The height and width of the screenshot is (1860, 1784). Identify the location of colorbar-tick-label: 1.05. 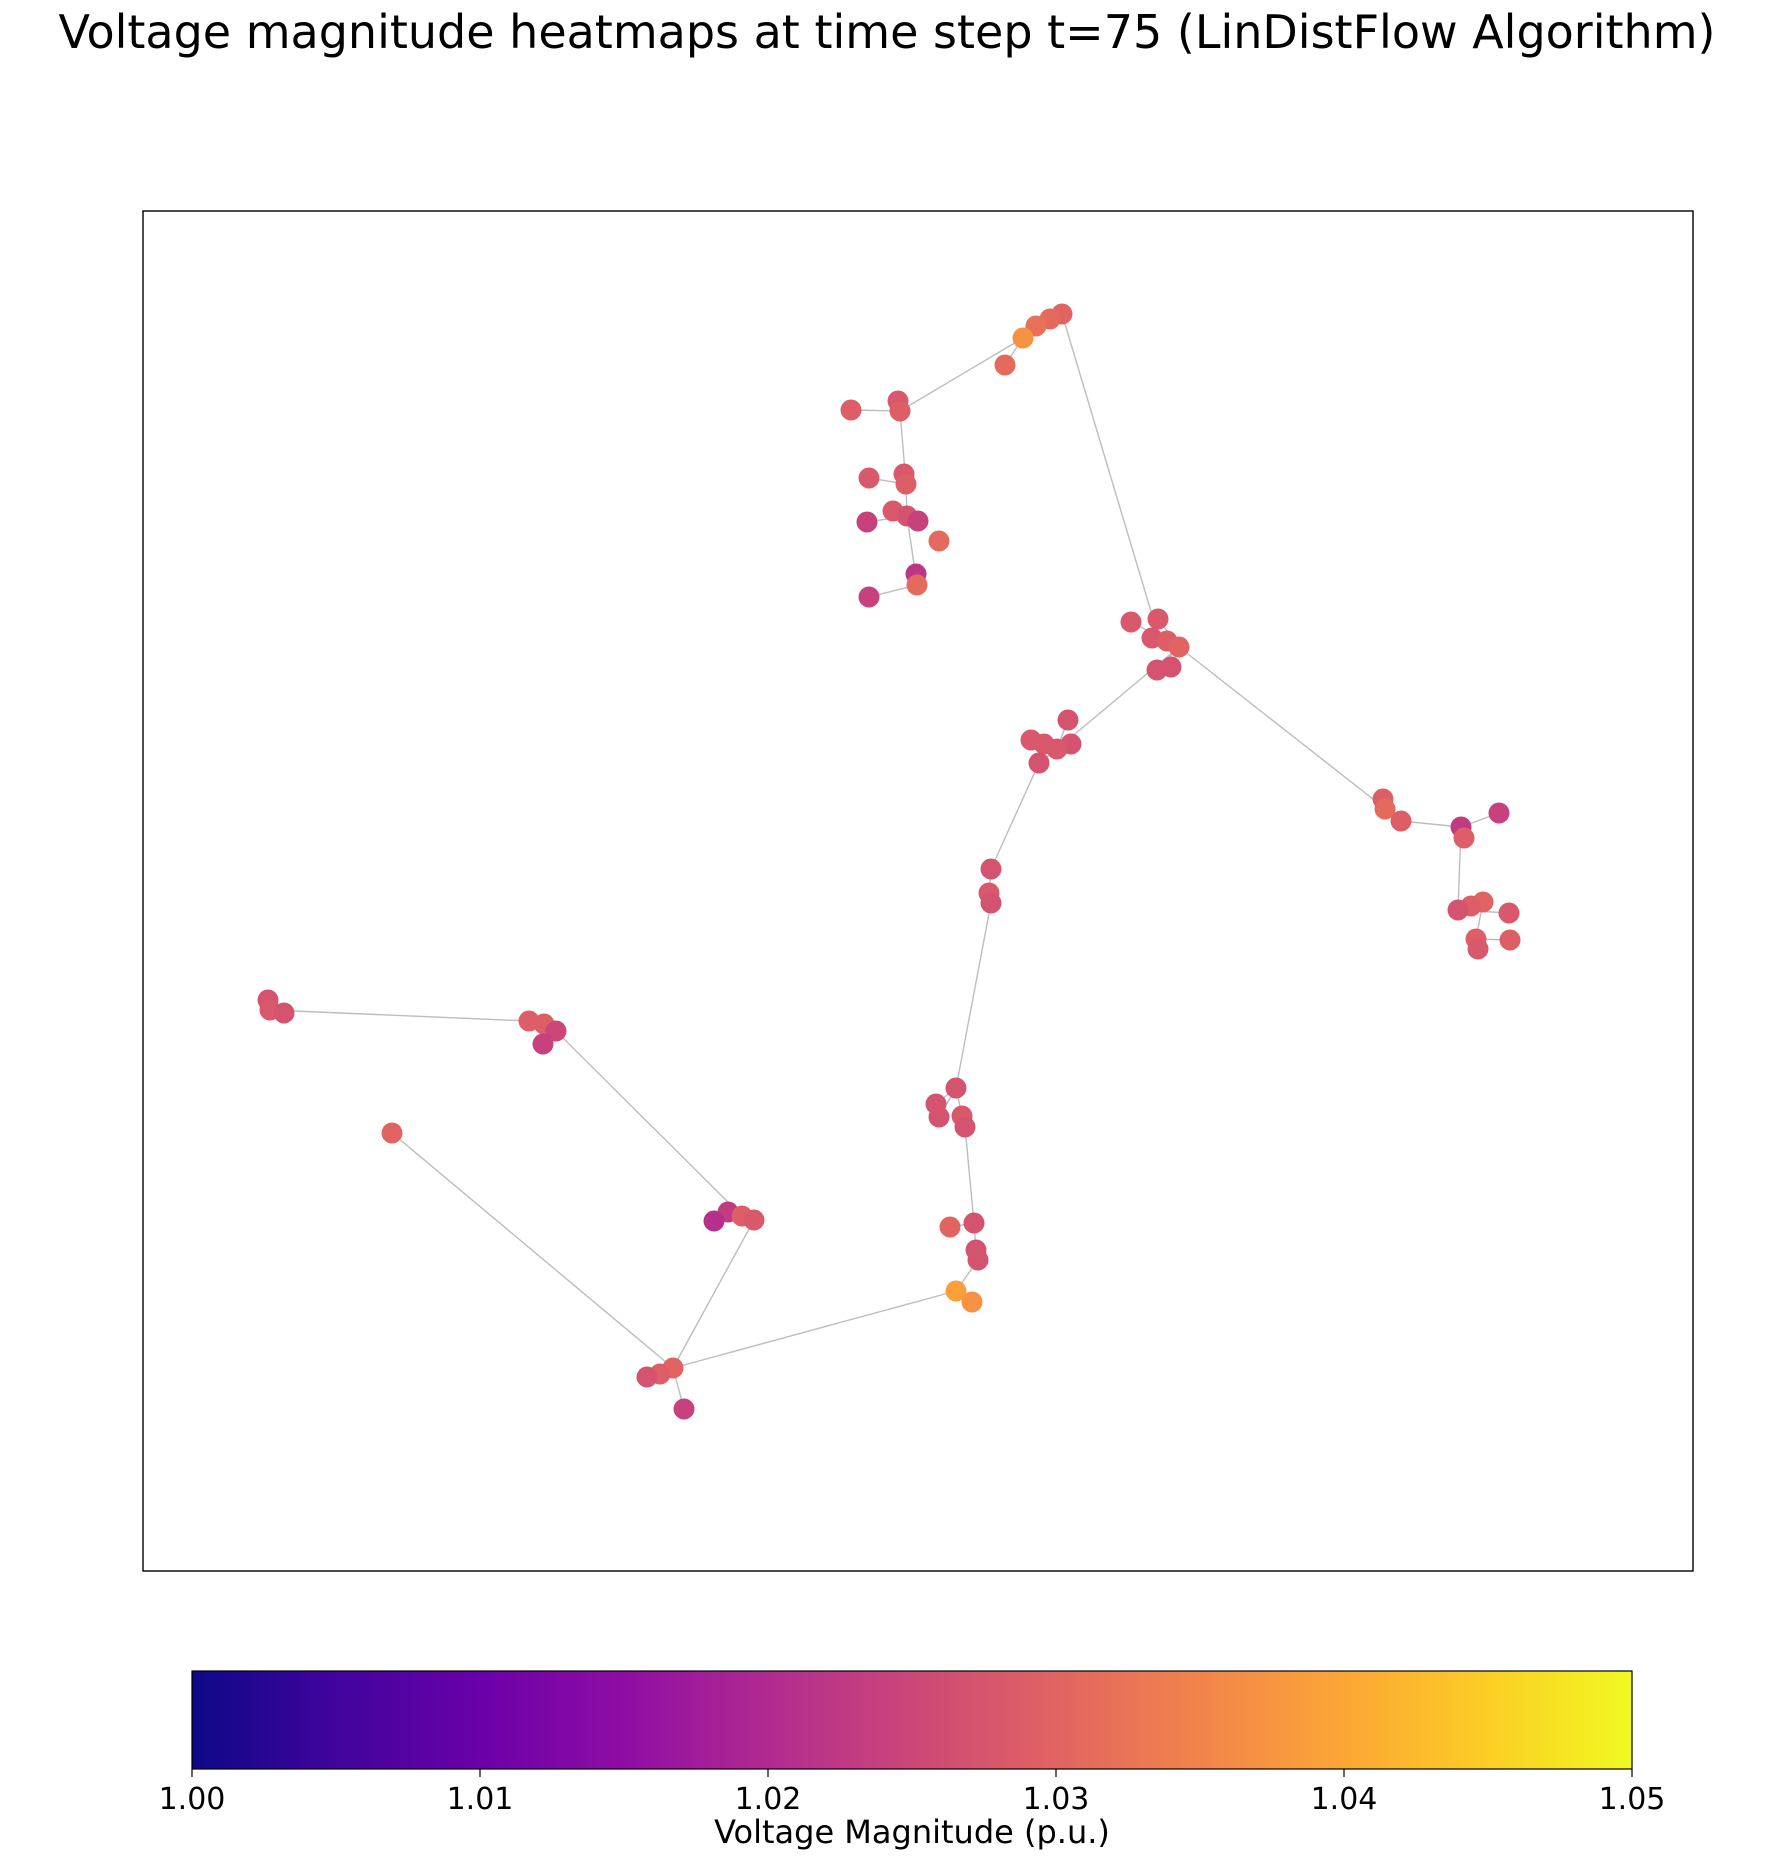
(1632, 1799).